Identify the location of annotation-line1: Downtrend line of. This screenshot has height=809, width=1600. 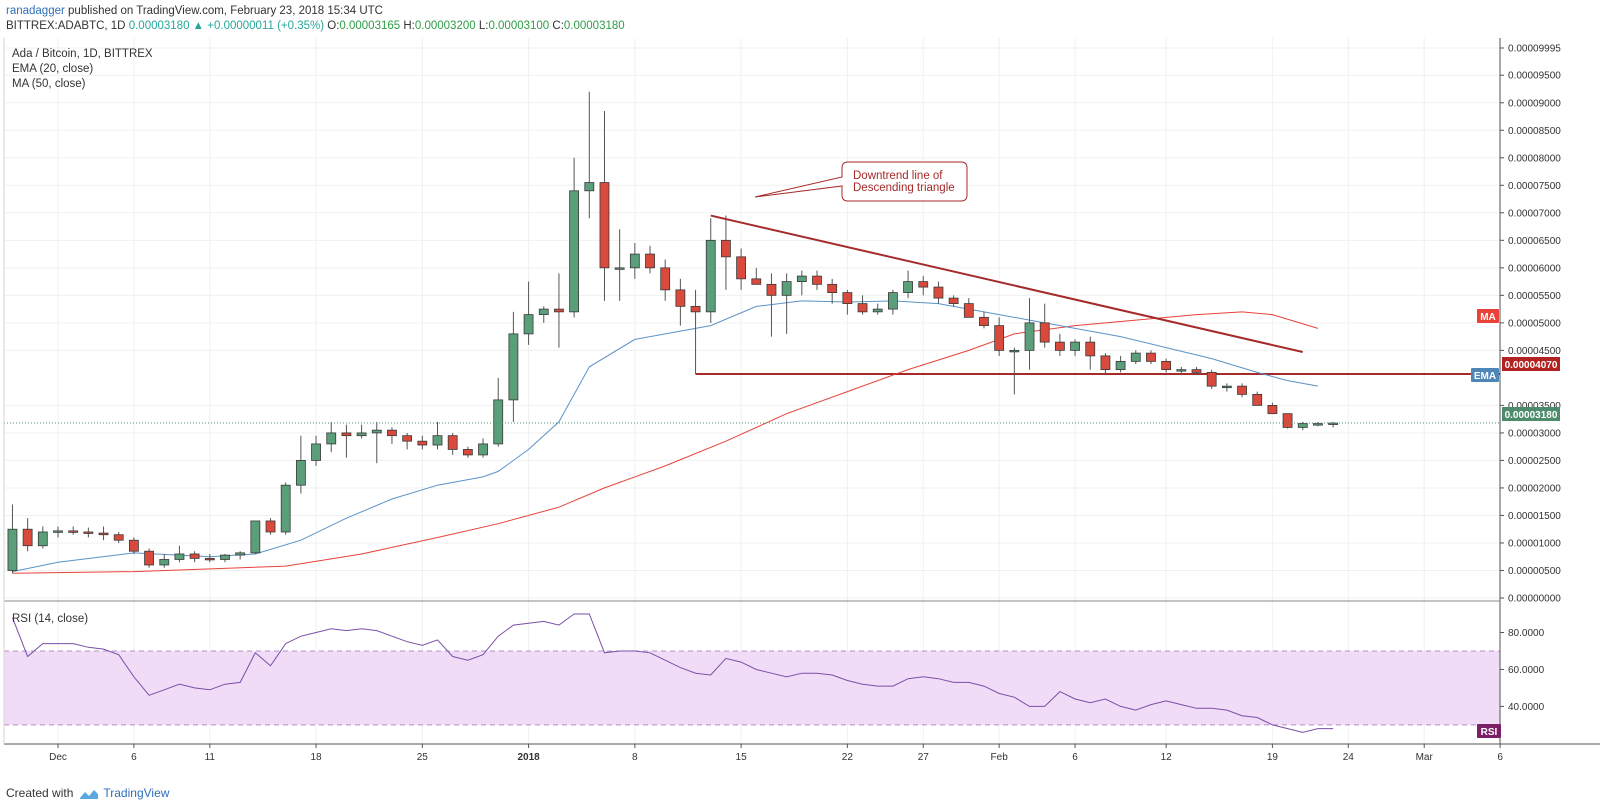
(898, 176).